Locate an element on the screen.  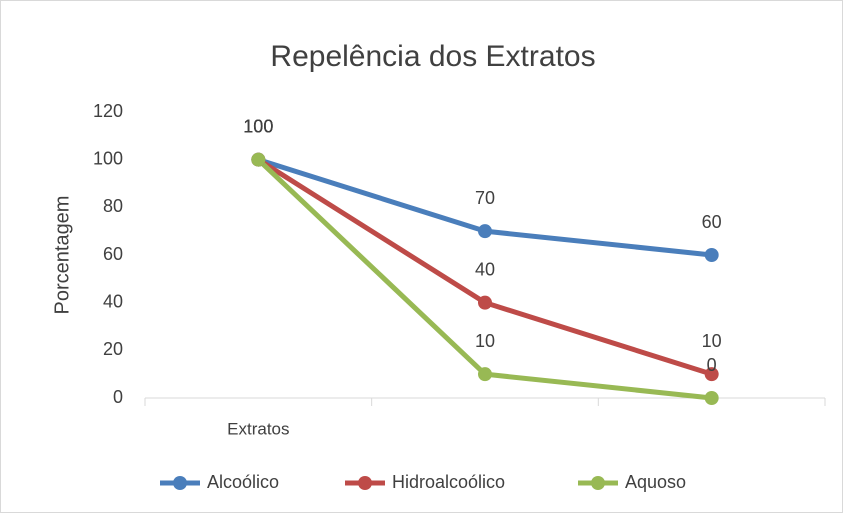
x-tick-label: Extratos is located at coordinates (258, 428).